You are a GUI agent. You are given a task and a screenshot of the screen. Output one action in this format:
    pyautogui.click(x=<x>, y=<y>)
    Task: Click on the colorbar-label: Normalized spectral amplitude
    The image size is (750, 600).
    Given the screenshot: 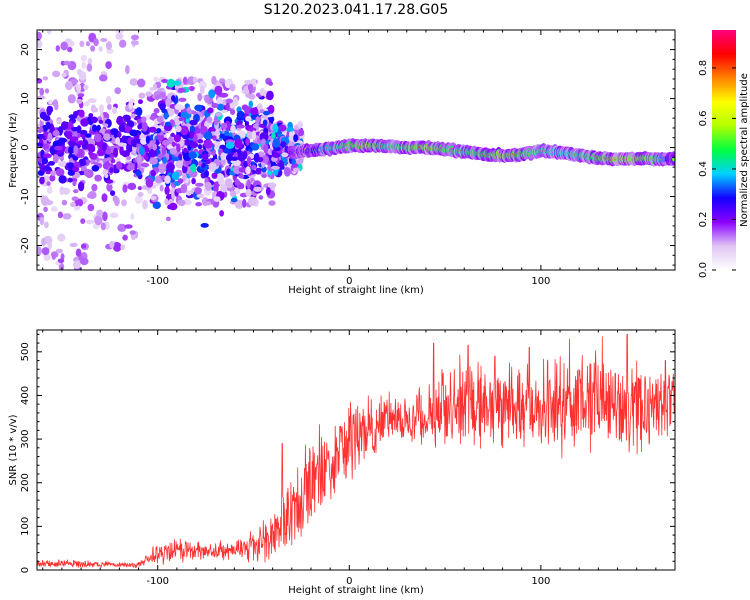 What is the action you would take?
    pyautogui.click(x=744, y=150)
    